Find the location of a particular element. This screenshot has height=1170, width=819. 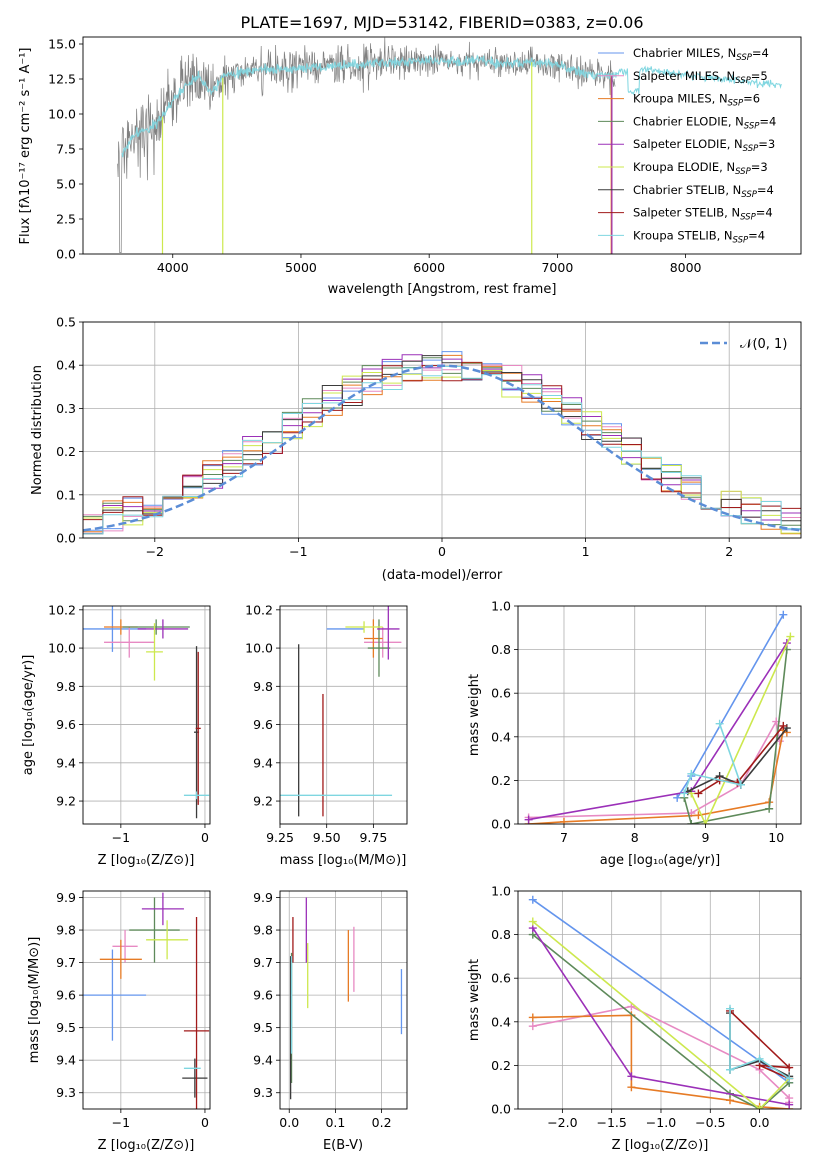

legend-entry: Kroupa STELIB, NSSP=4 is located at coordinates (699, 236).